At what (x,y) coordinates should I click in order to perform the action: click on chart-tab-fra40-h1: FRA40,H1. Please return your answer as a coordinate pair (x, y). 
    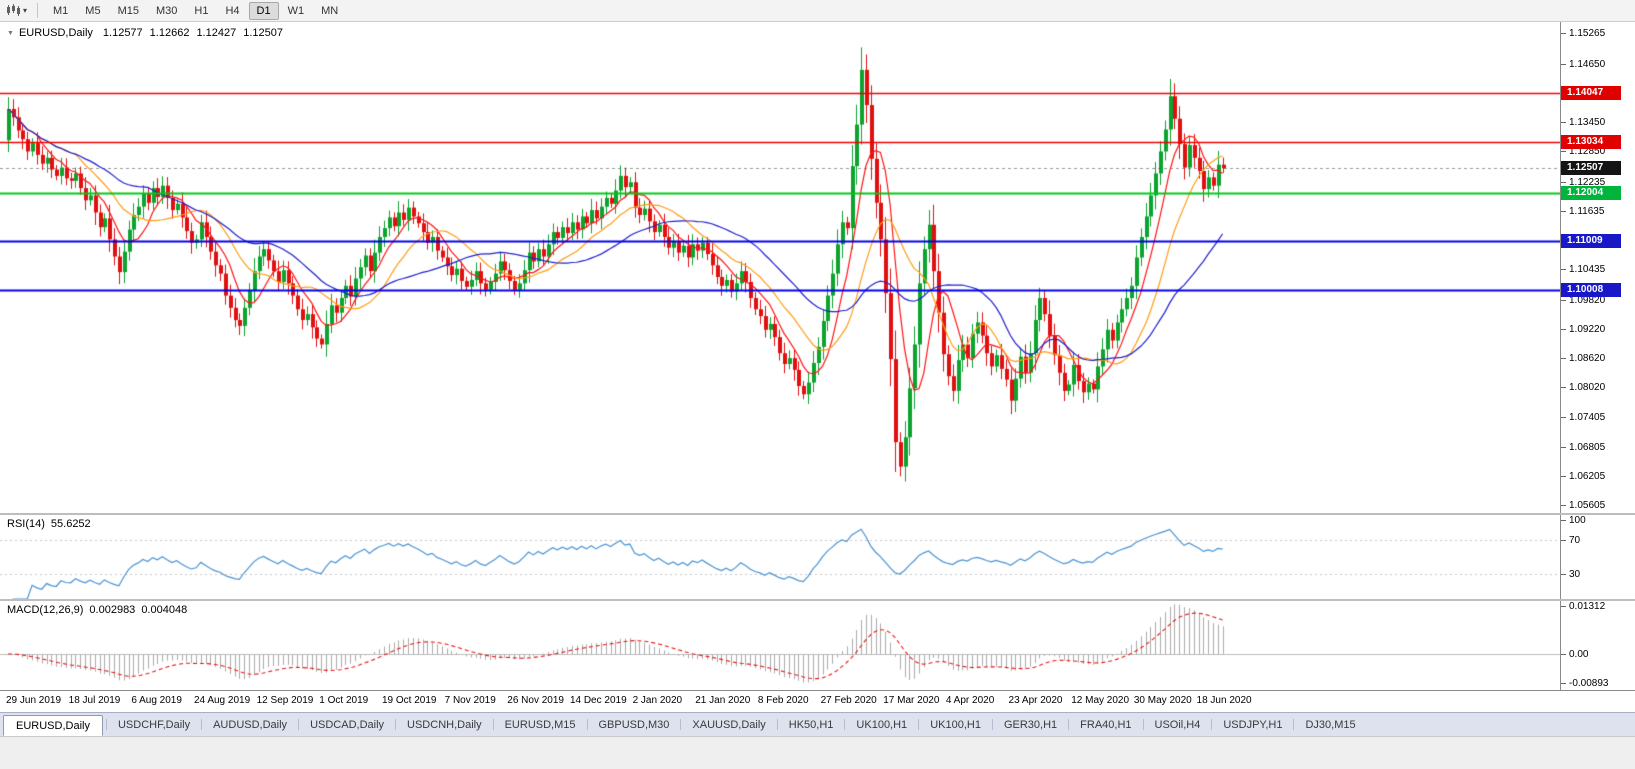
    Looking at the image, I should click on (1106, 724).